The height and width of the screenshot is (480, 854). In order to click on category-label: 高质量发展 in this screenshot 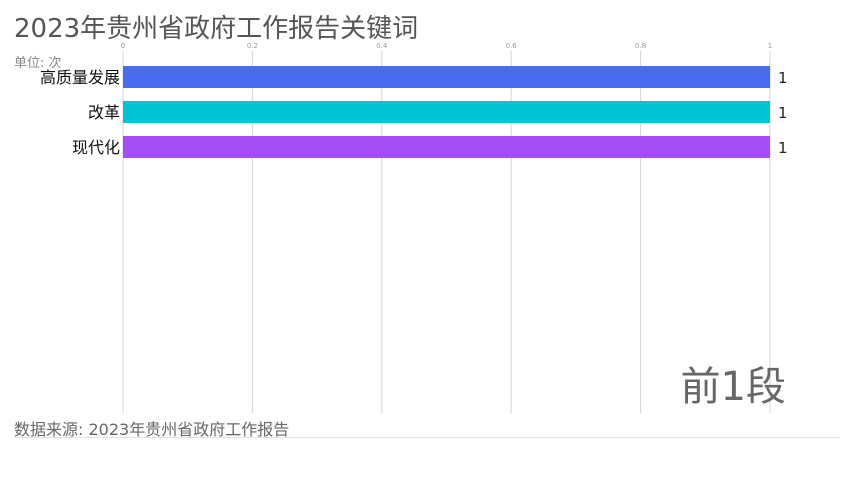, I will do `click(80, 77)`.